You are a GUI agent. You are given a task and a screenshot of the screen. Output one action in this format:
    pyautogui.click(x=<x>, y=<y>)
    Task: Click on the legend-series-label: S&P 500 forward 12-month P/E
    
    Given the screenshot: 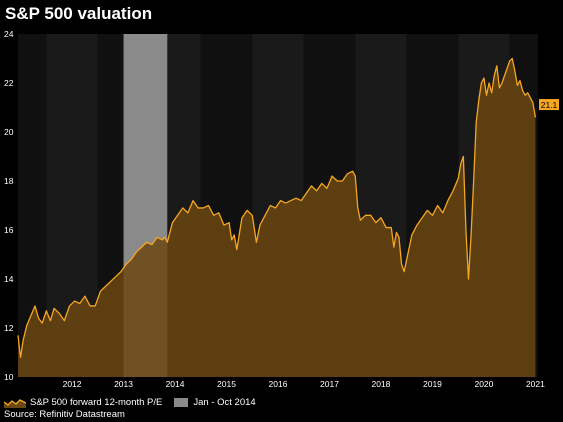 What is the action you would take?
    pyautogui.click(x=96, y=402)
    